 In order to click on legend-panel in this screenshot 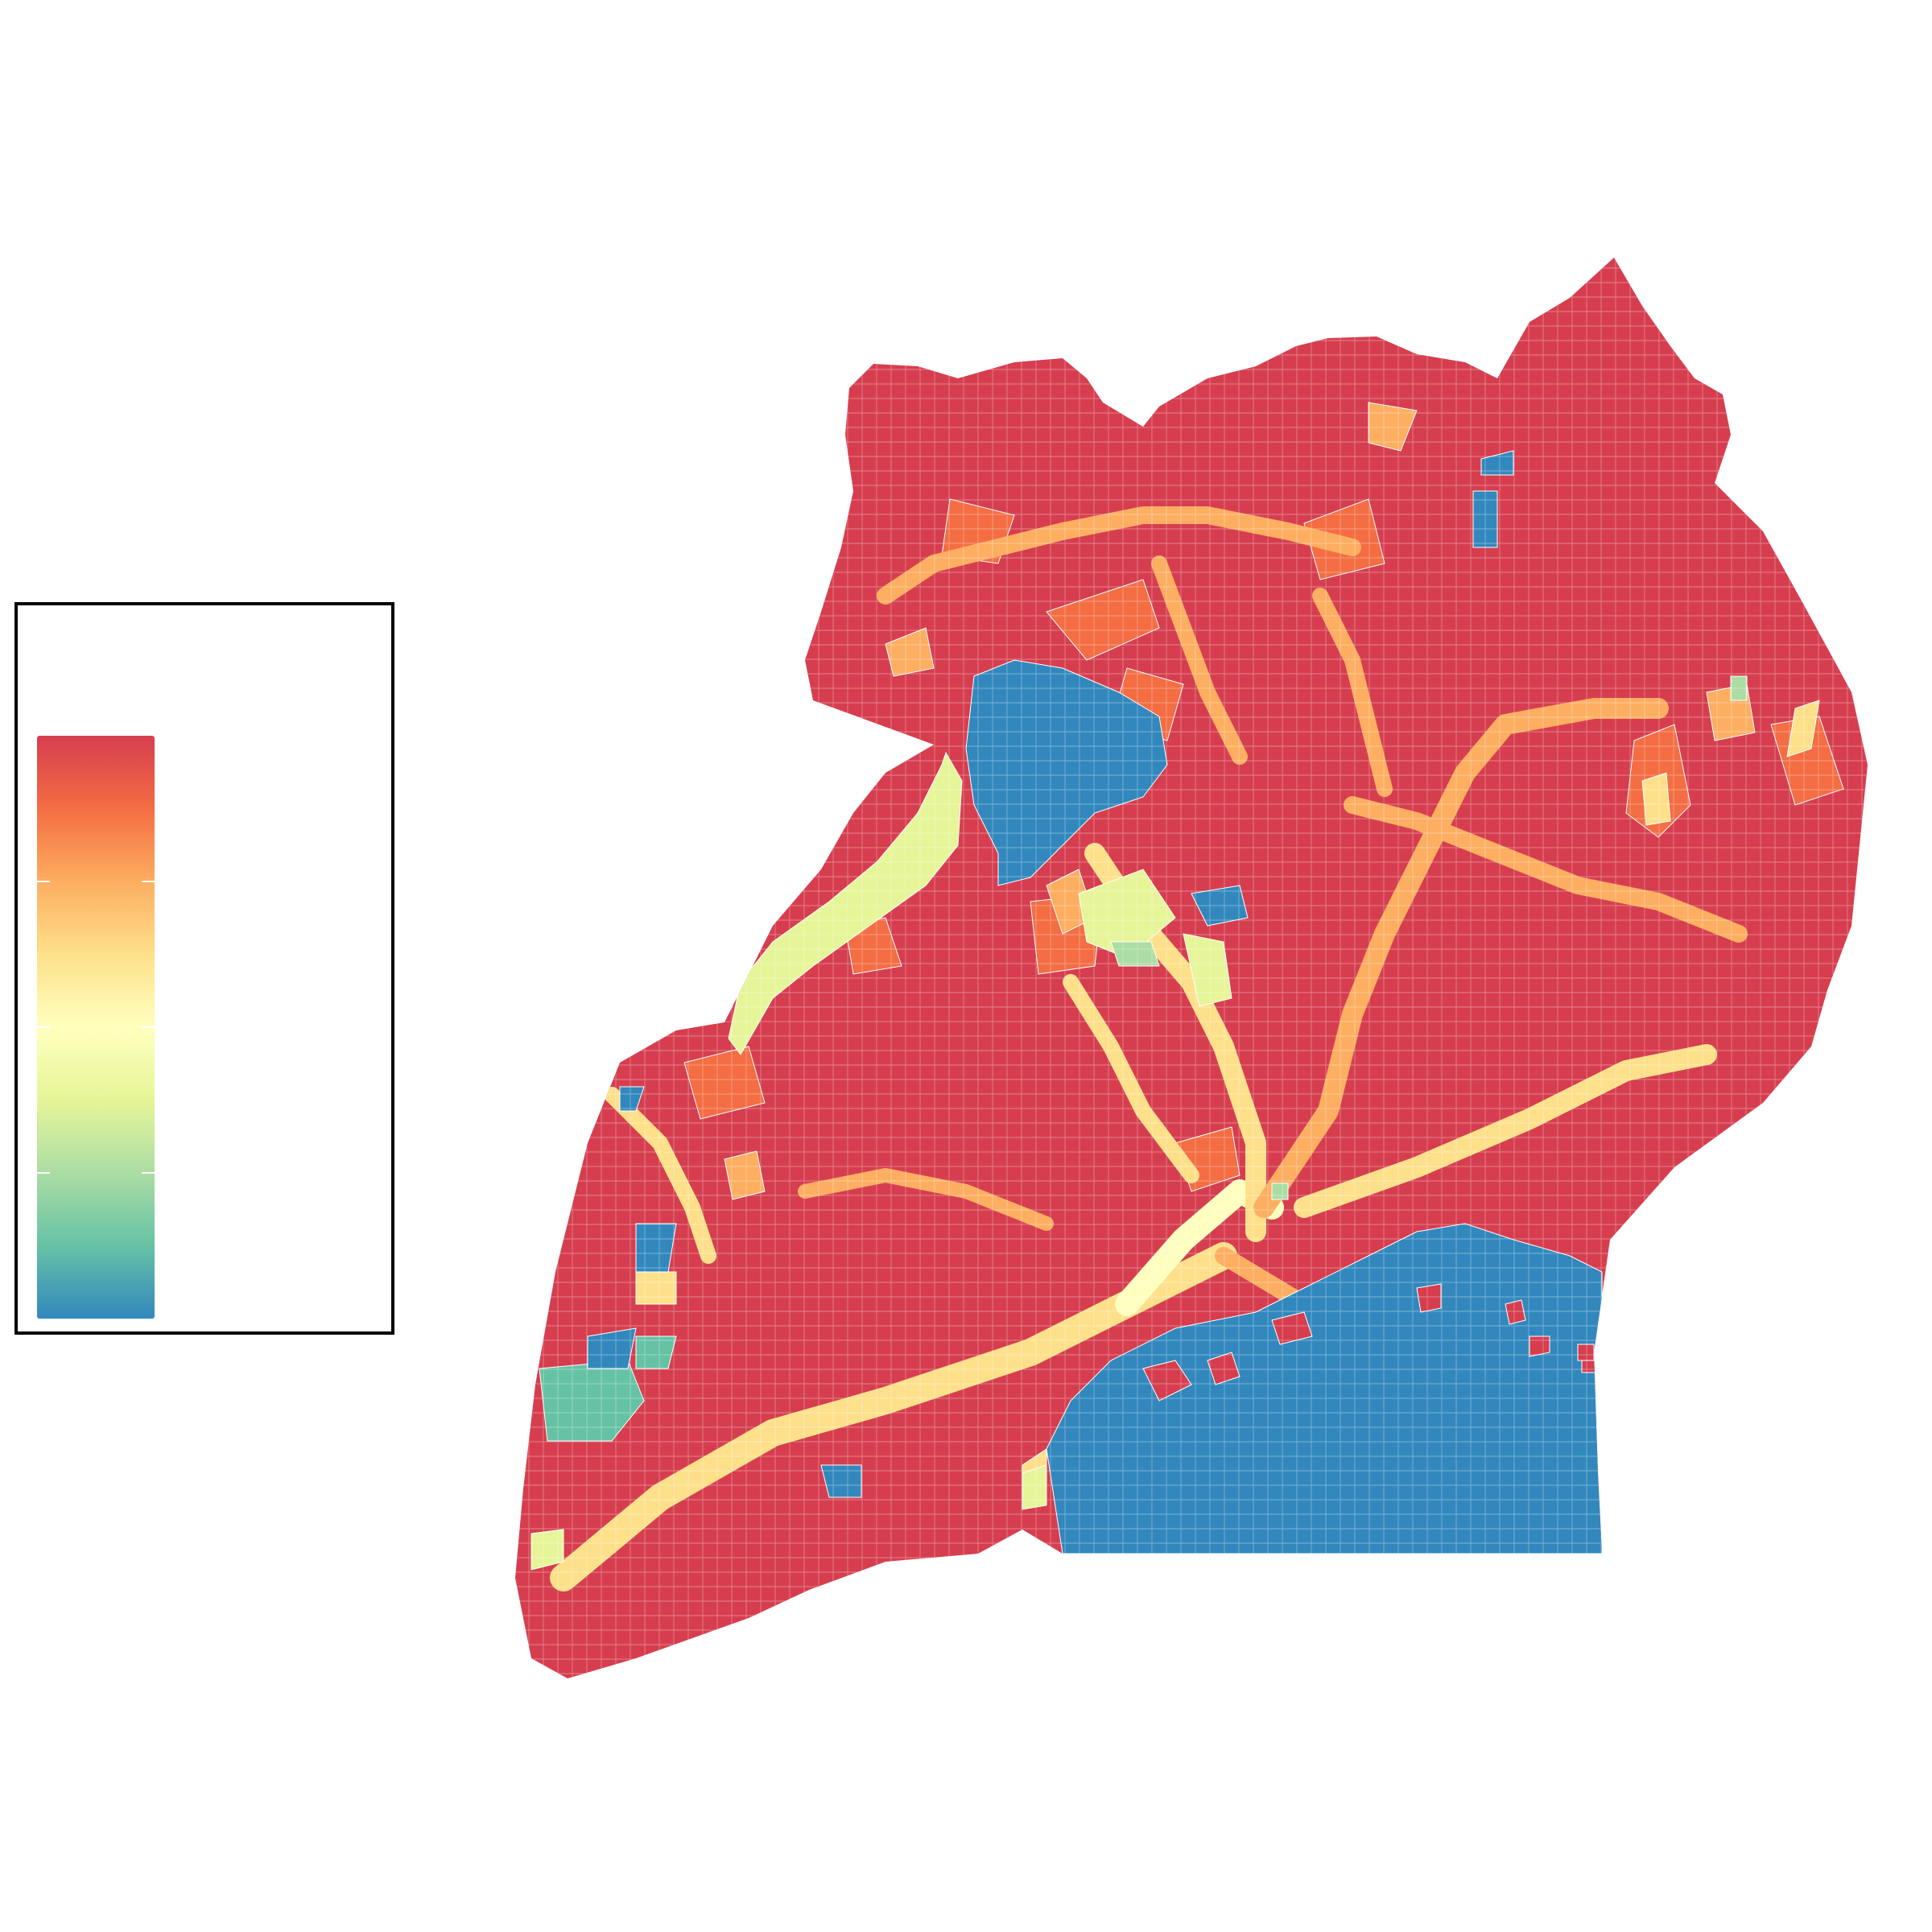, I will do `click(204, 968)`.